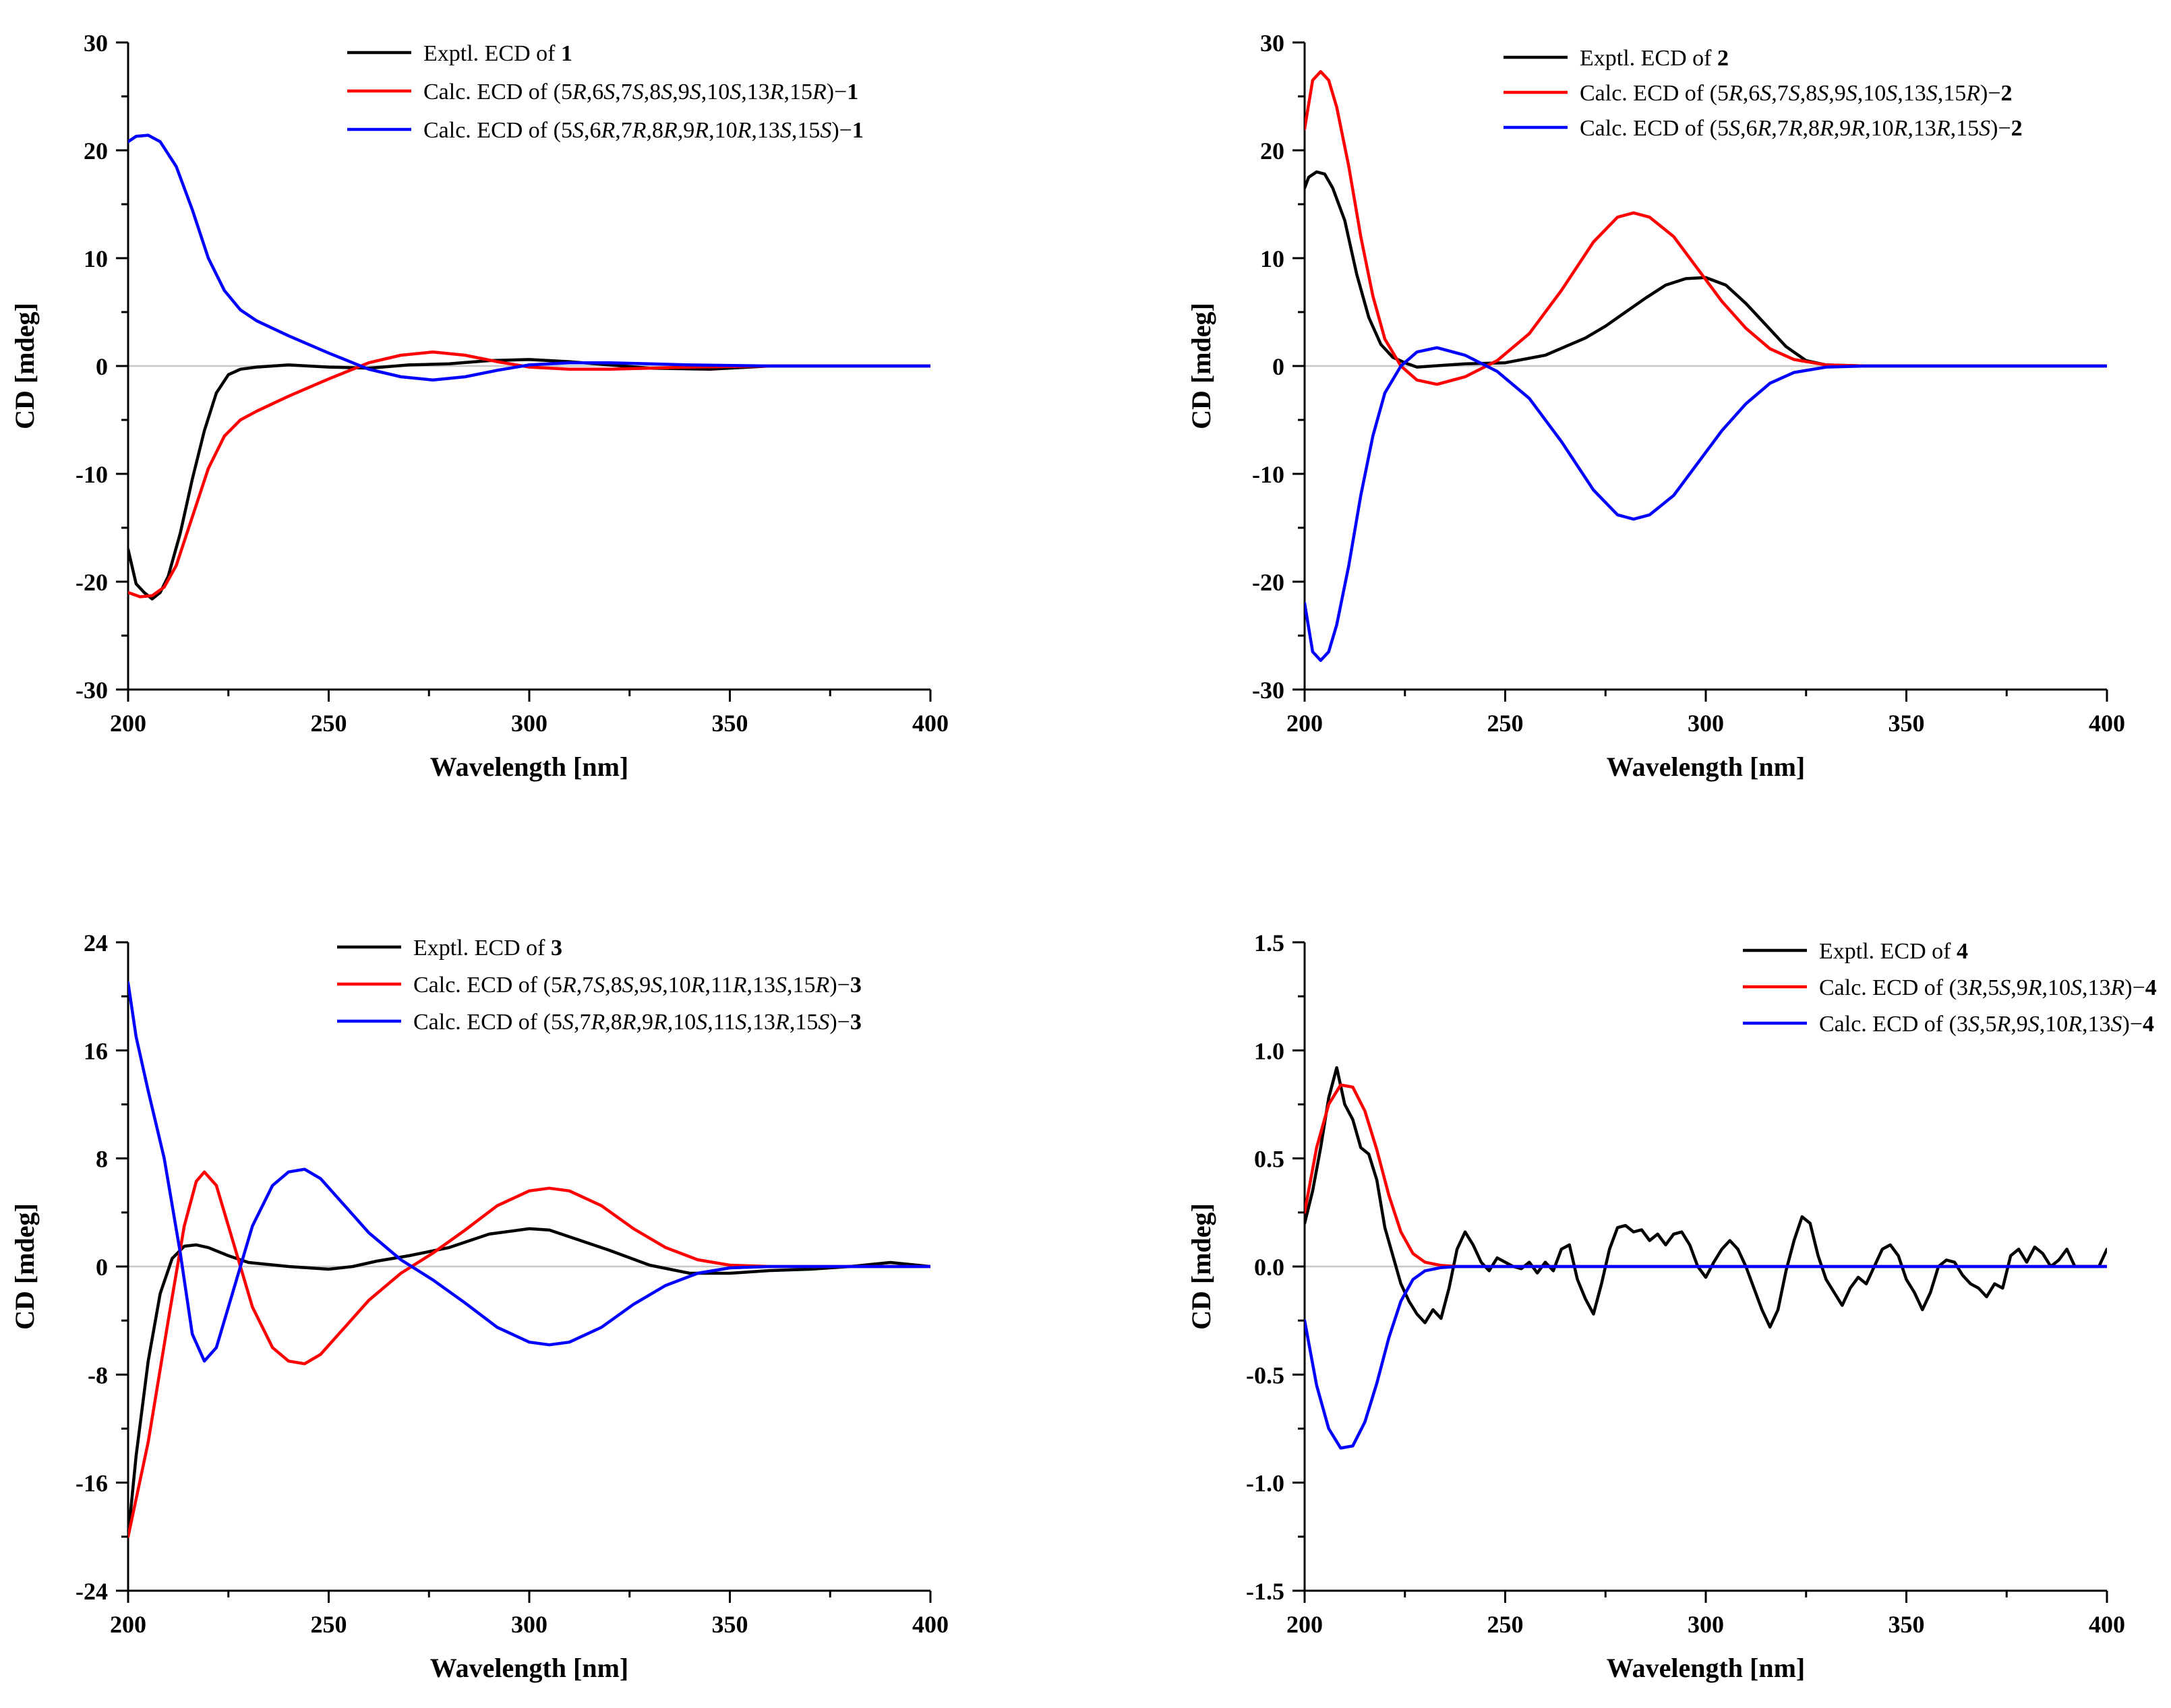  What do you see at coordinates (1269, 1159) in the screenshot?
I see `y-tick-label: 0.5` at bounding box center [1269, 1159].